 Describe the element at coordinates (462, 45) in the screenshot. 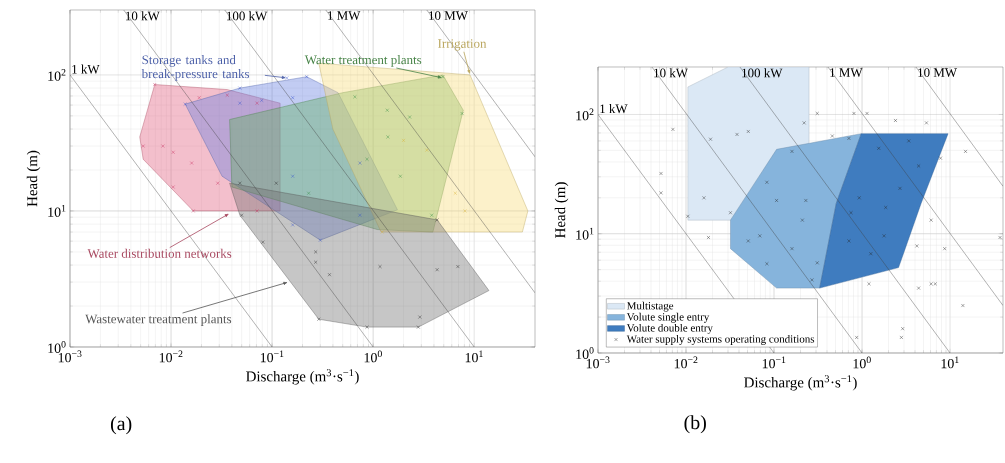

I see `annotation: Irrigation` at that location.